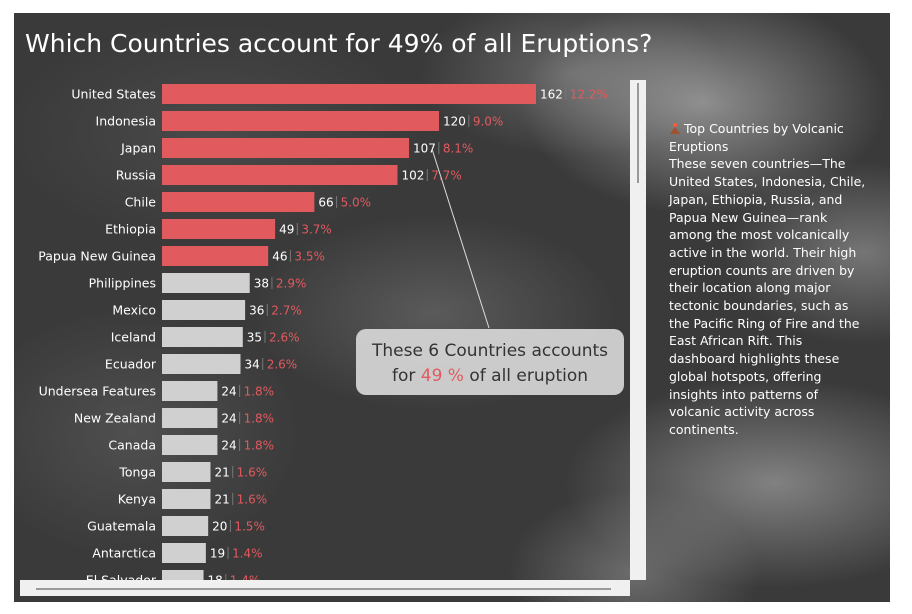  Describe the element at coordinates (356, 203) in the screenshot. I see `percent-label: 5.0%` at that location.